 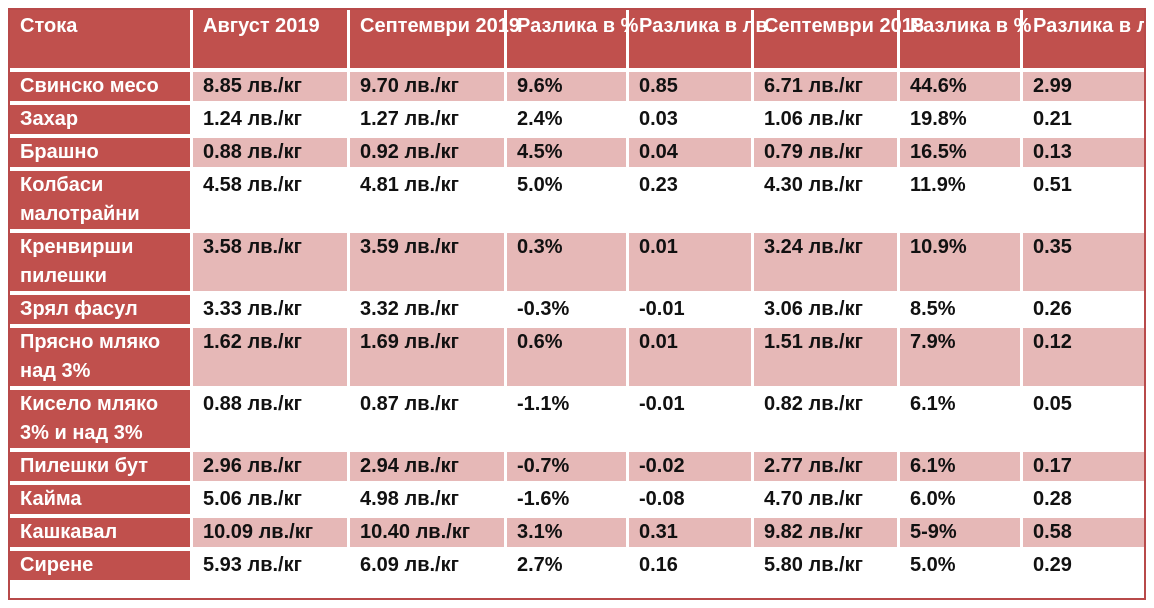 What do you see at coordinates (827, 88) in the screenshot?
I see `september-2018-cell: 6.71 лв./кг` at bounding box center [827, 88].